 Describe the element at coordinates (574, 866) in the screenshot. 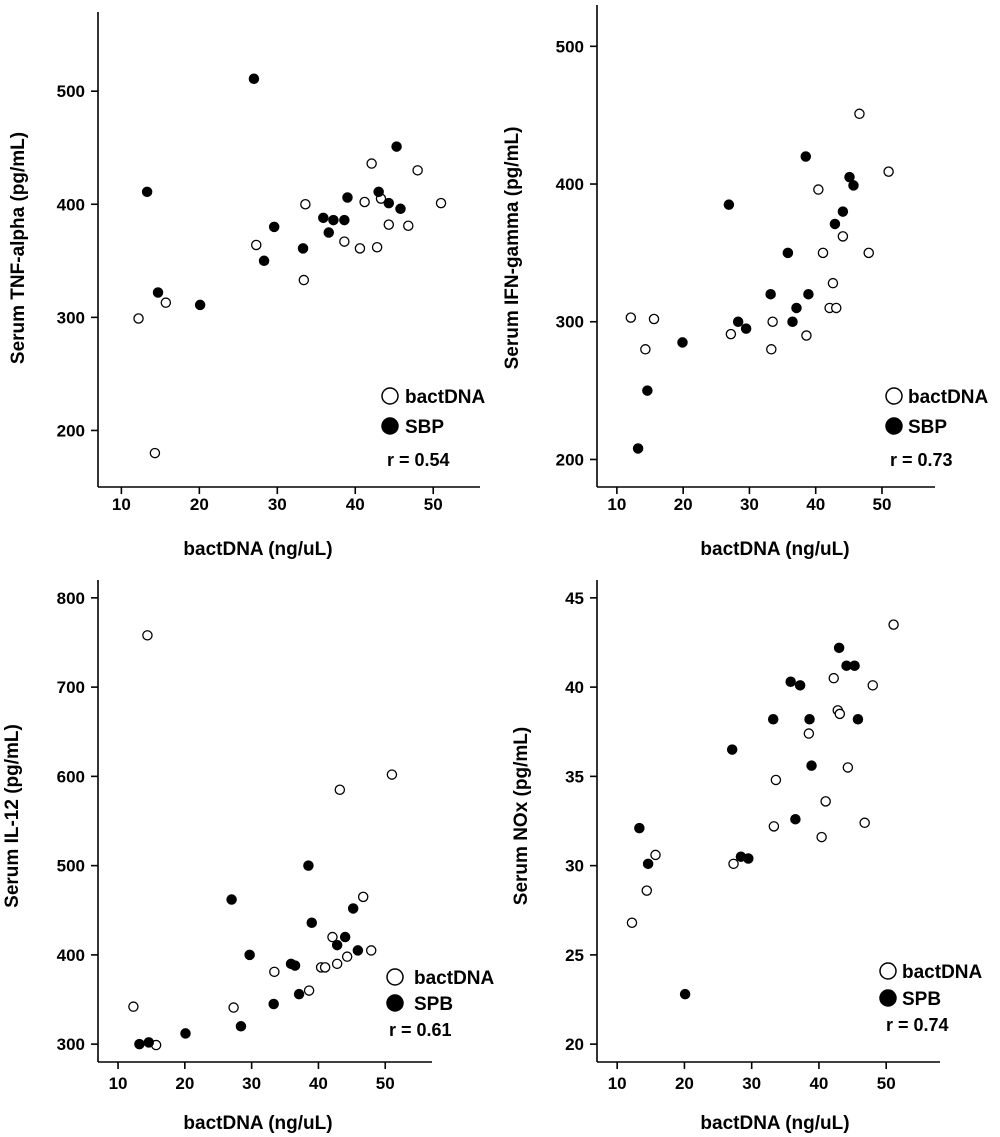

I see `y-tick-label: 30` at that location.